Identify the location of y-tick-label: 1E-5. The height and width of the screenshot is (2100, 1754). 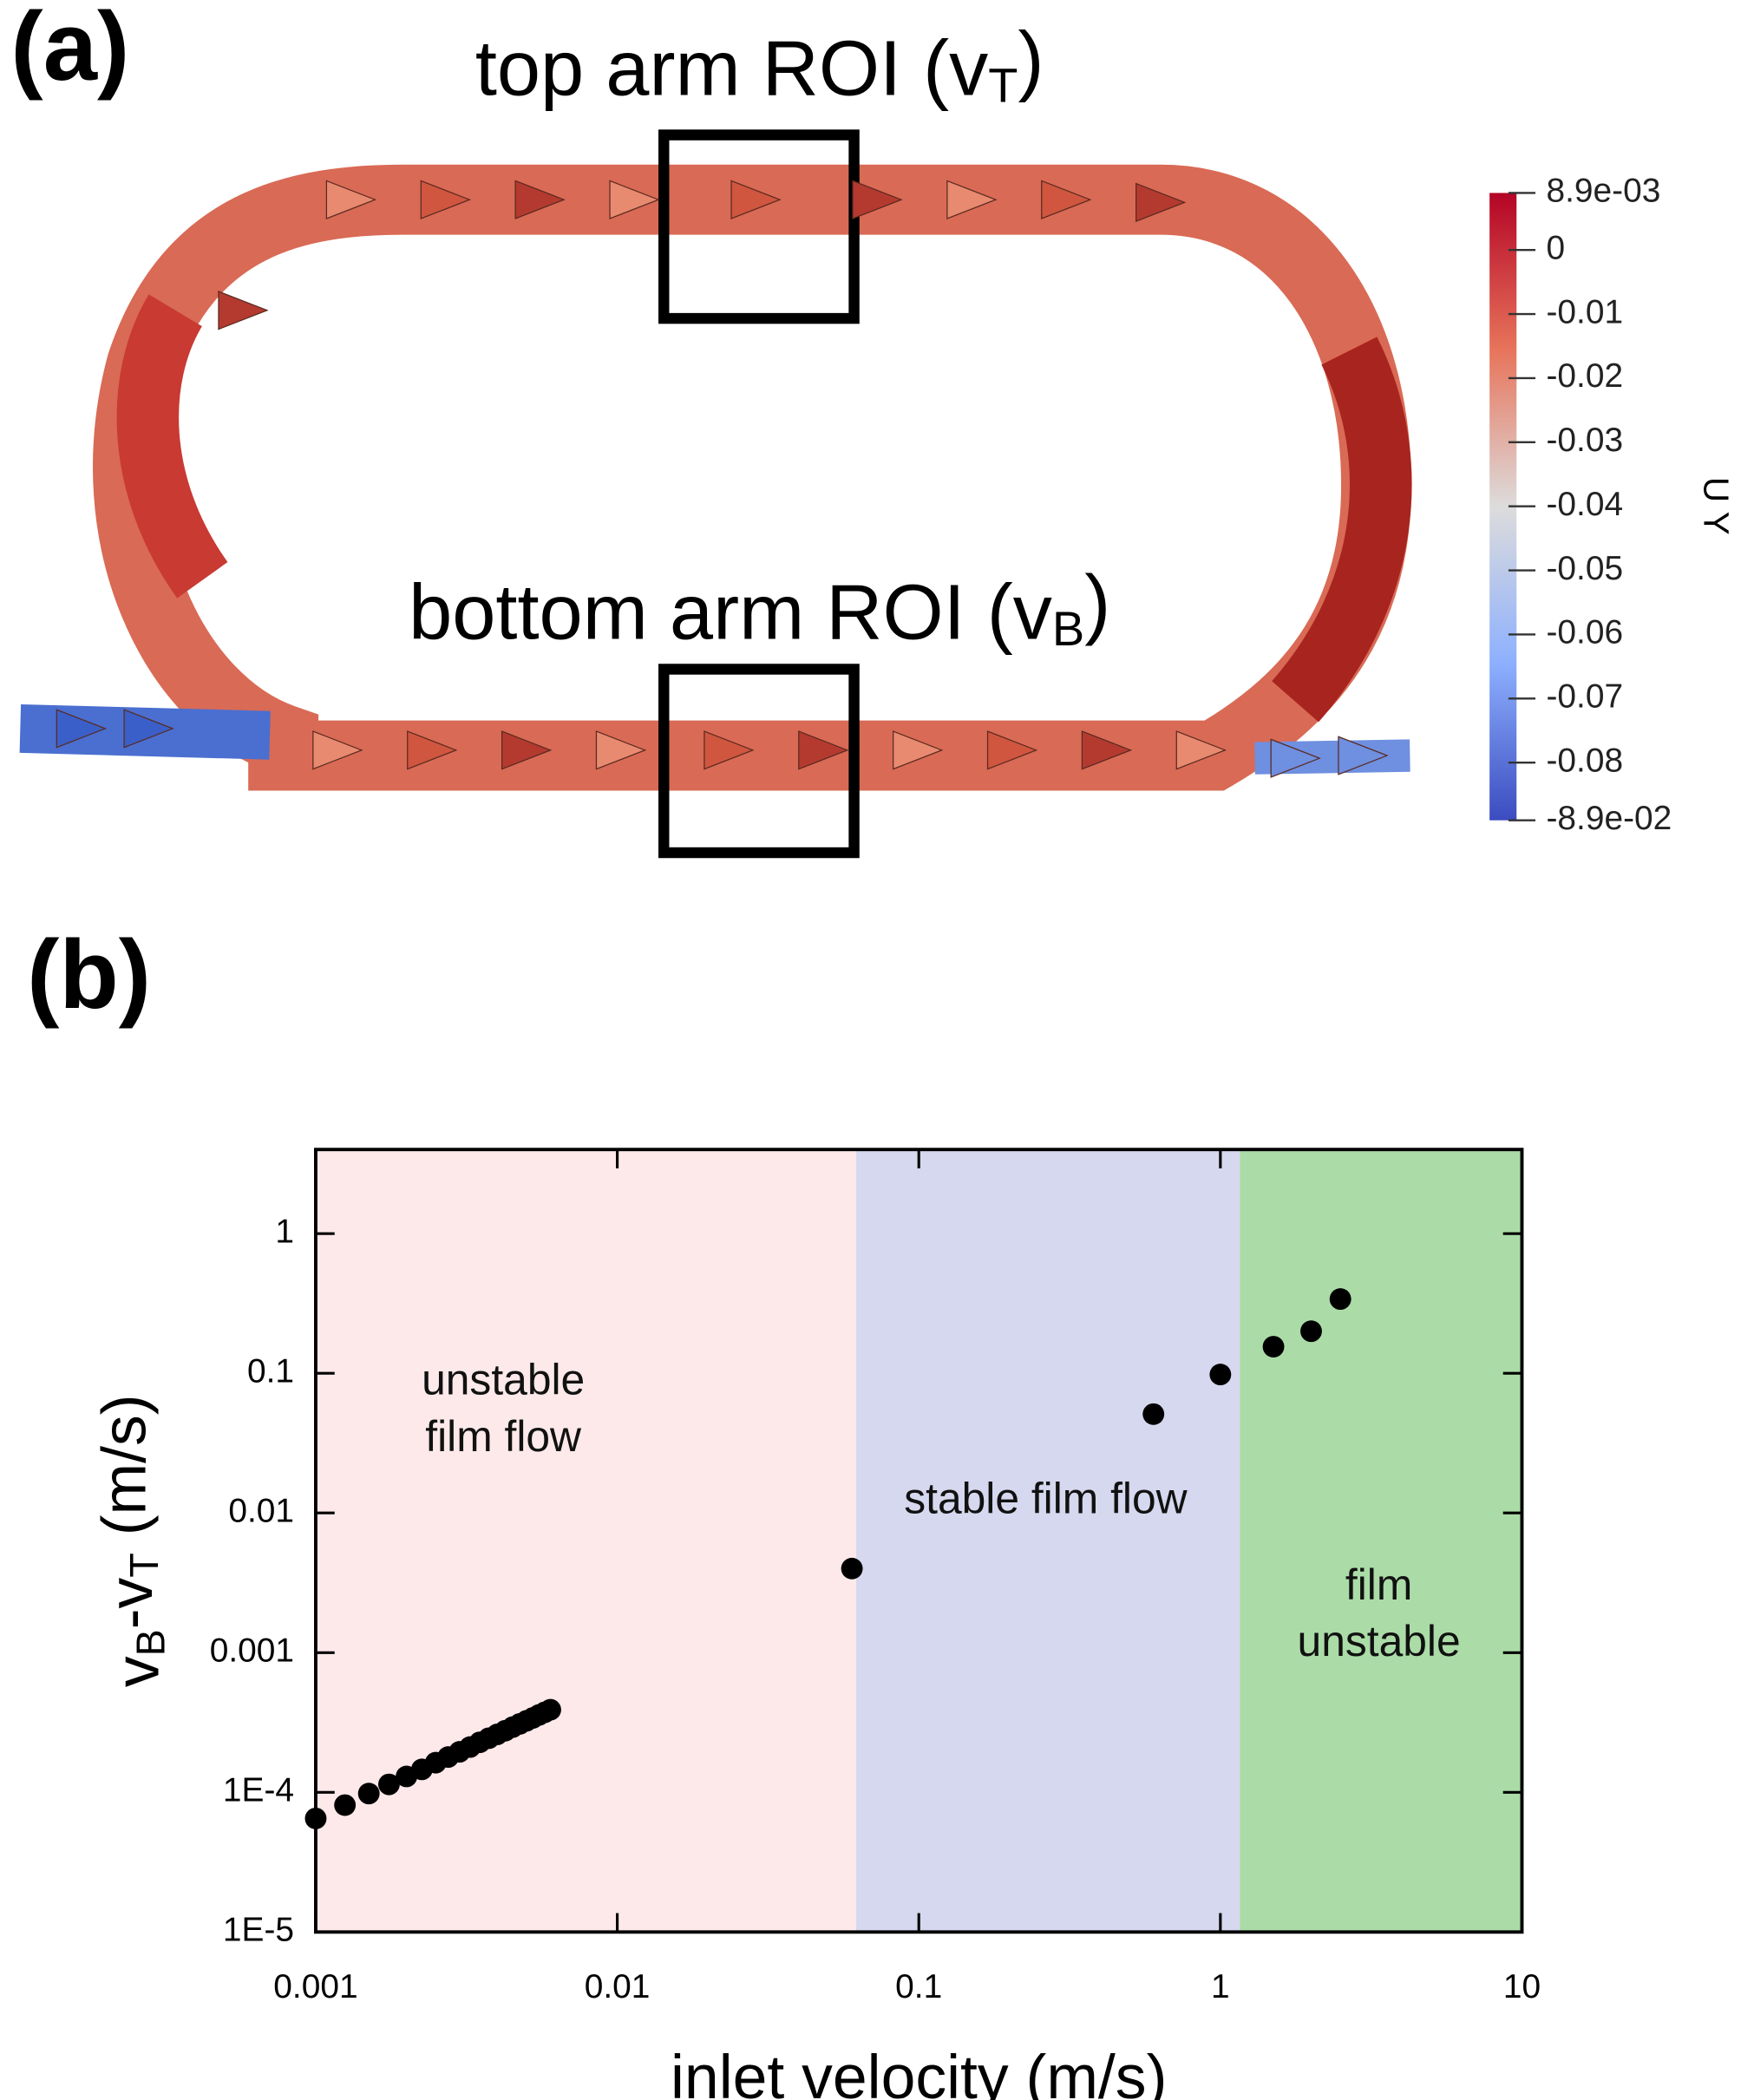
(258, 1930).